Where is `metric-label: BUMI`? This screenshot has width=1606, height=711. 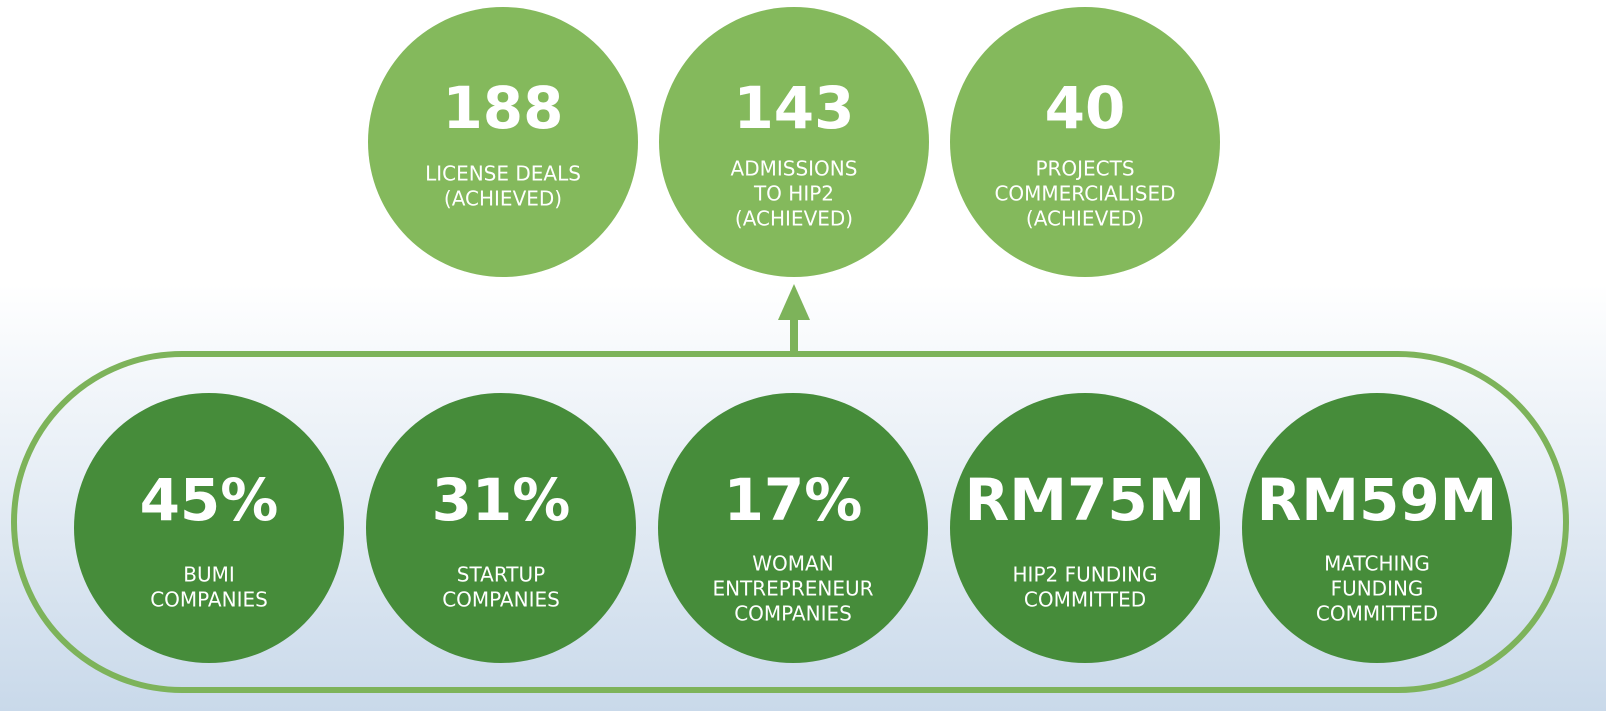
metric-label: BUMI is located at coordinates (209, 575).